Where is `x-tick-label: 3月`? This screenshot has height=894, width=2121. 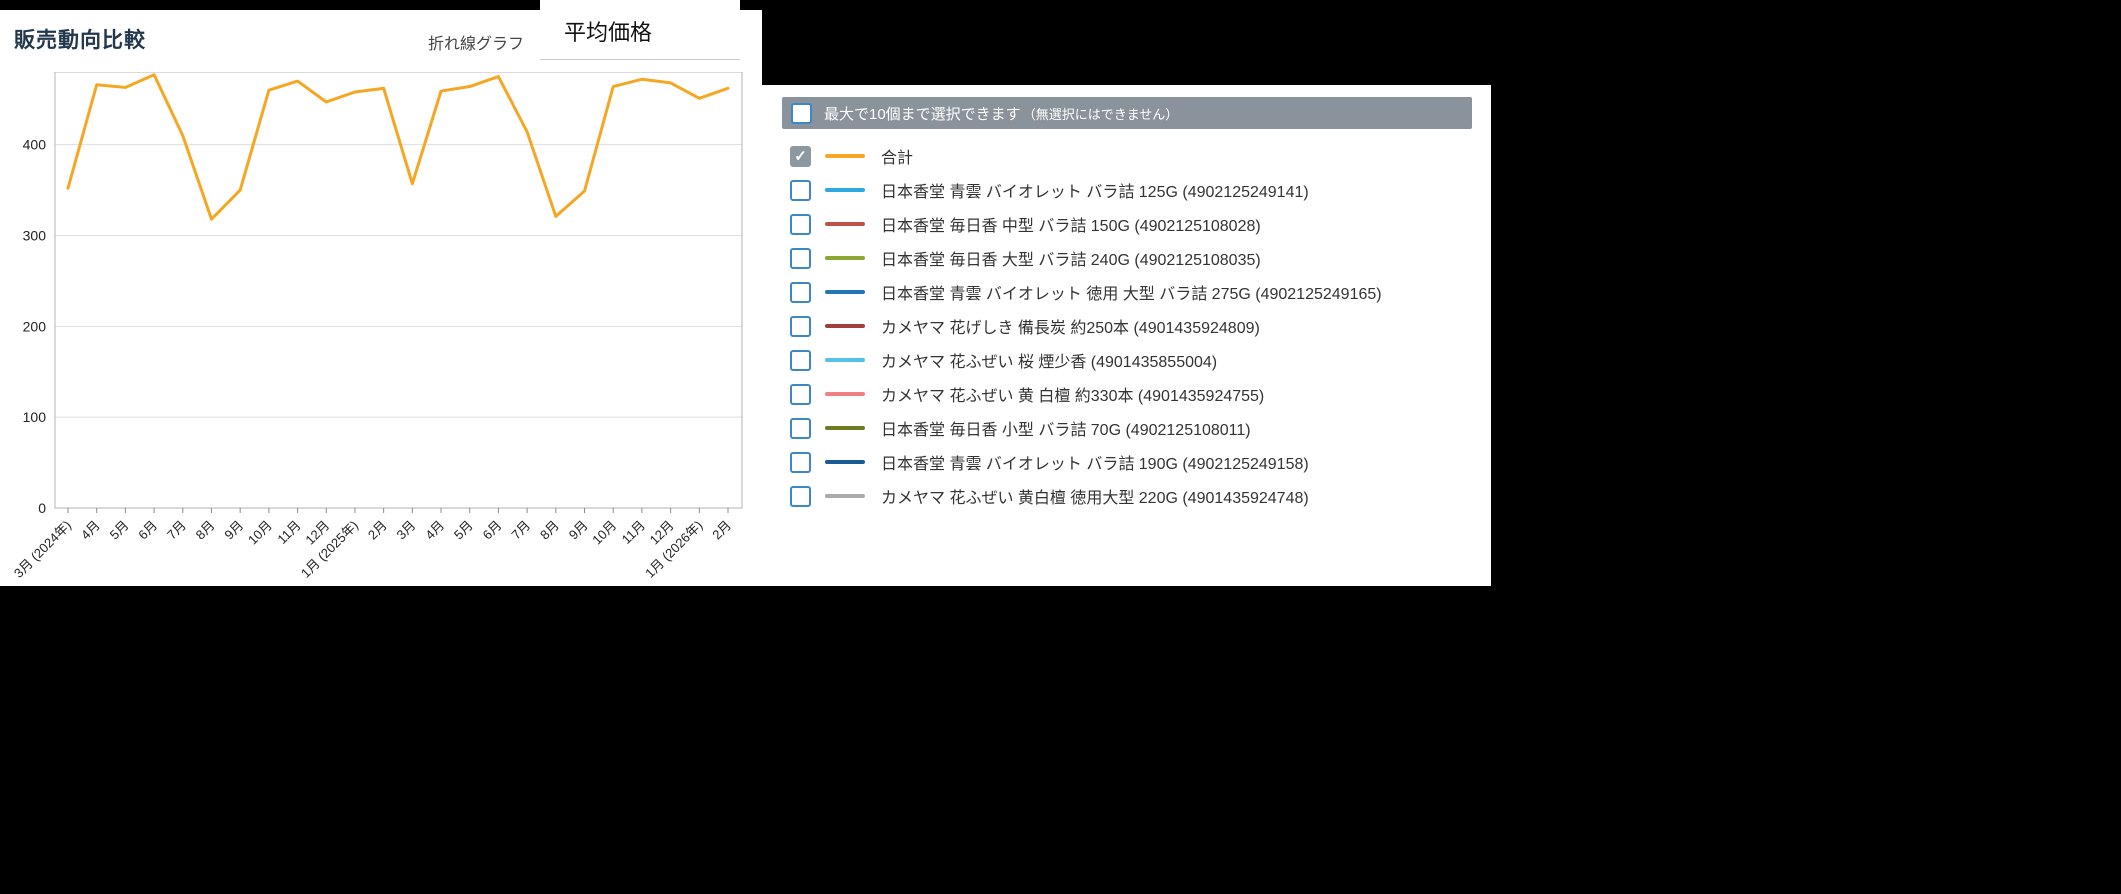 x-tick-label: 3月 is located at coordinates (406, 530).